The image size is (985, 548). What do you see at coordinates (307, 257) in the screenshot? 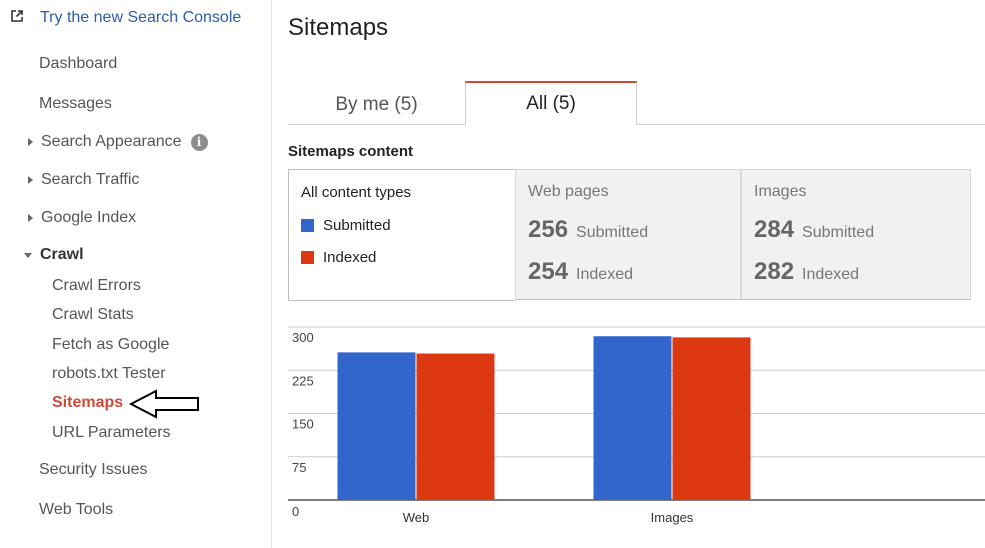
I see `indexed-swatch` at bounding box center [307, 257].